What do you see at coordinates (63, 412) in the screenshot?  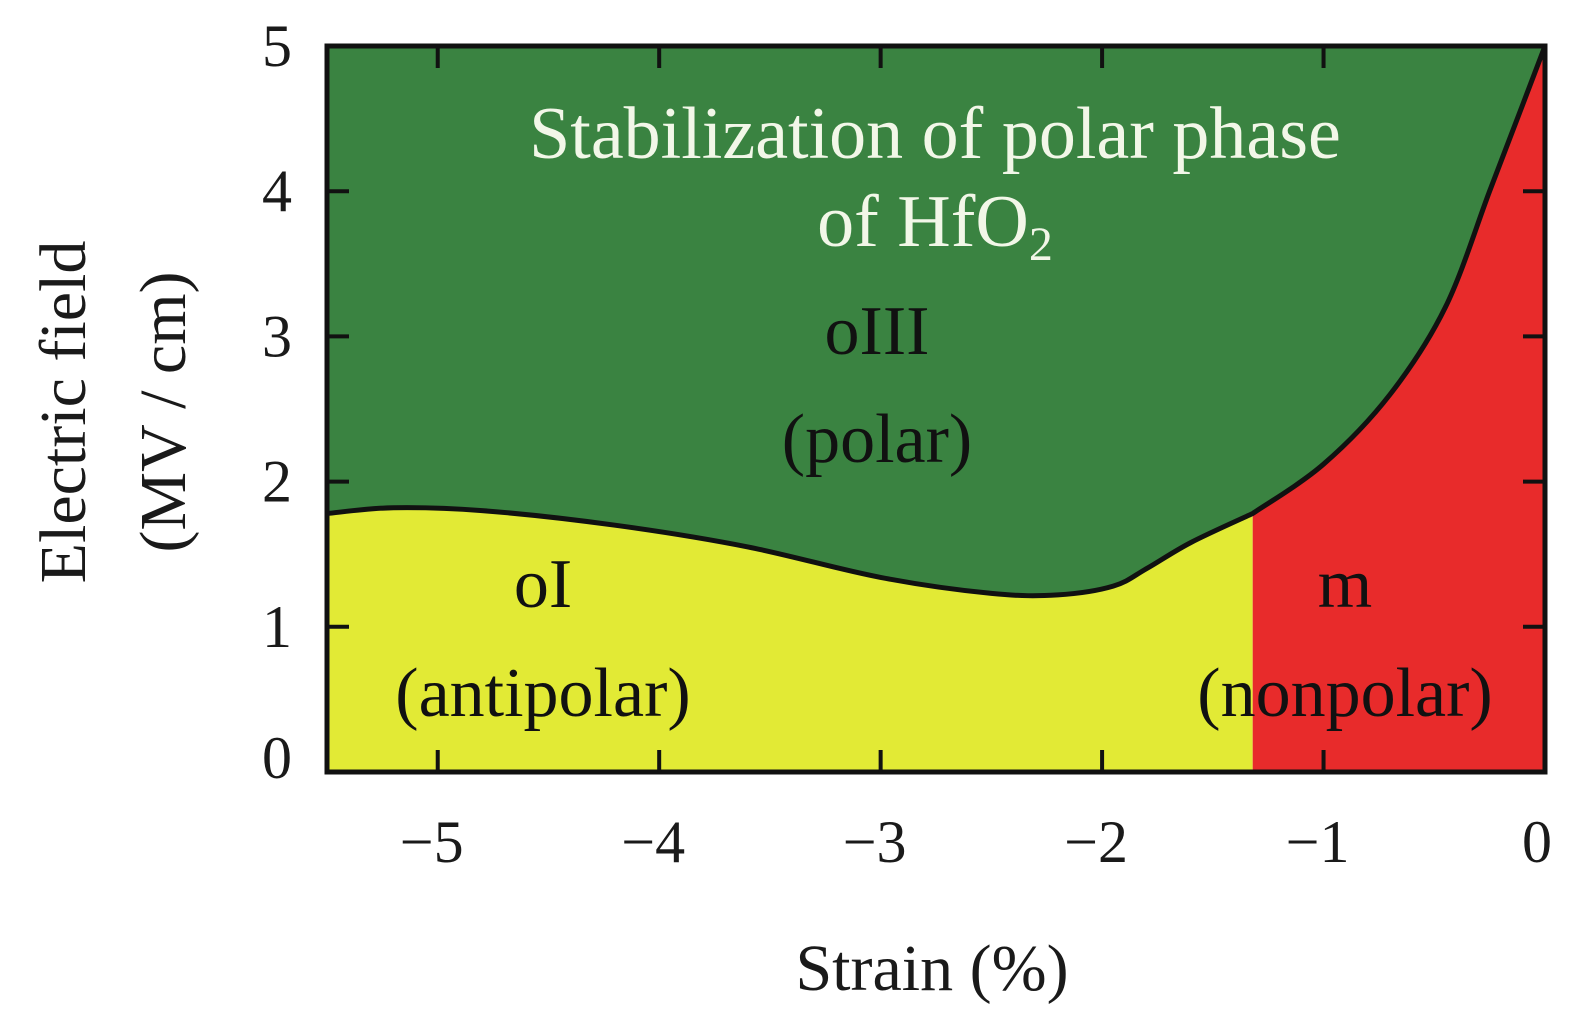 I see `y-axis-label-line-1: Electric field` at bounding box center [63, 412].